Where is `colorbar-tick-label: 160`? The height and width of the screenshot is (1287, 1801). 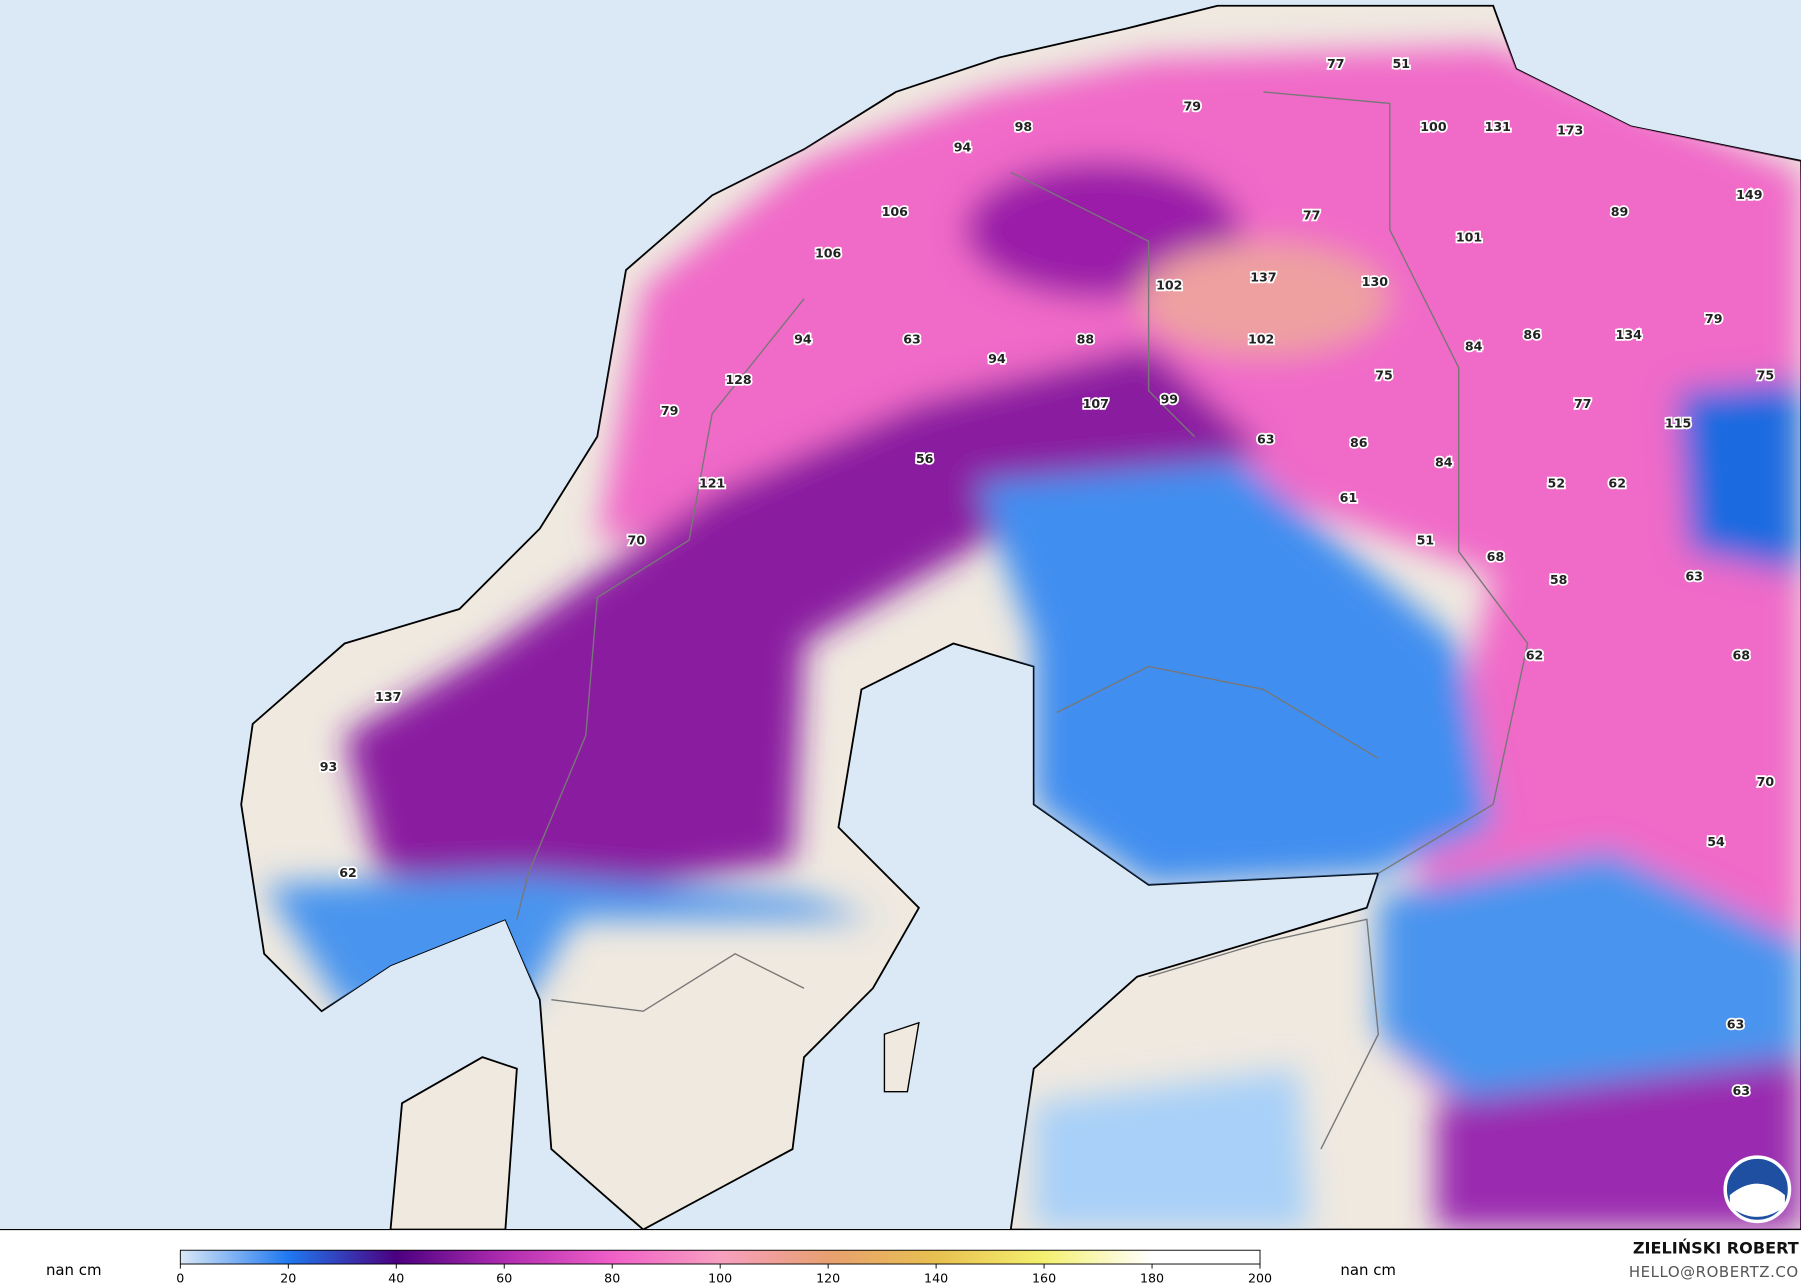 colorbar-tick-label: 160 is located at coordinates (1044, 1277).